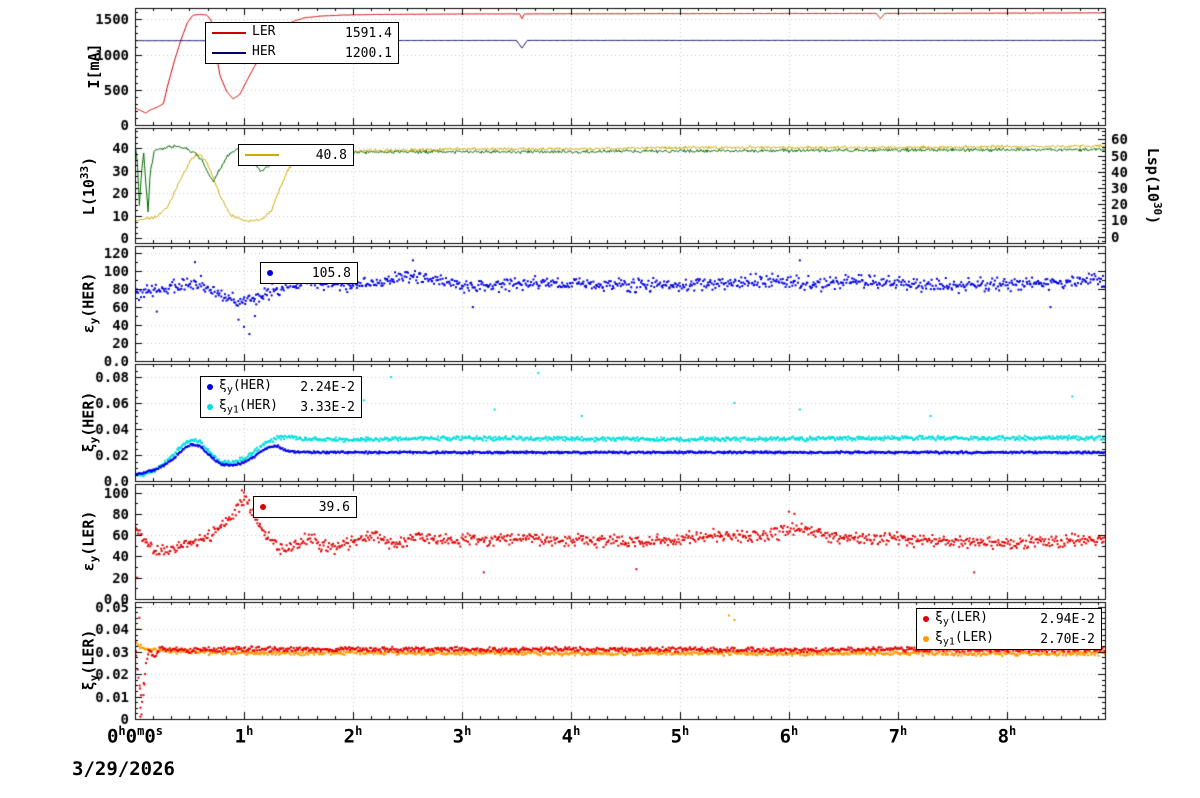  Describe the element at coordinates (331, 155) in the screenshot. I see `legend-value: 40.8` at that location.